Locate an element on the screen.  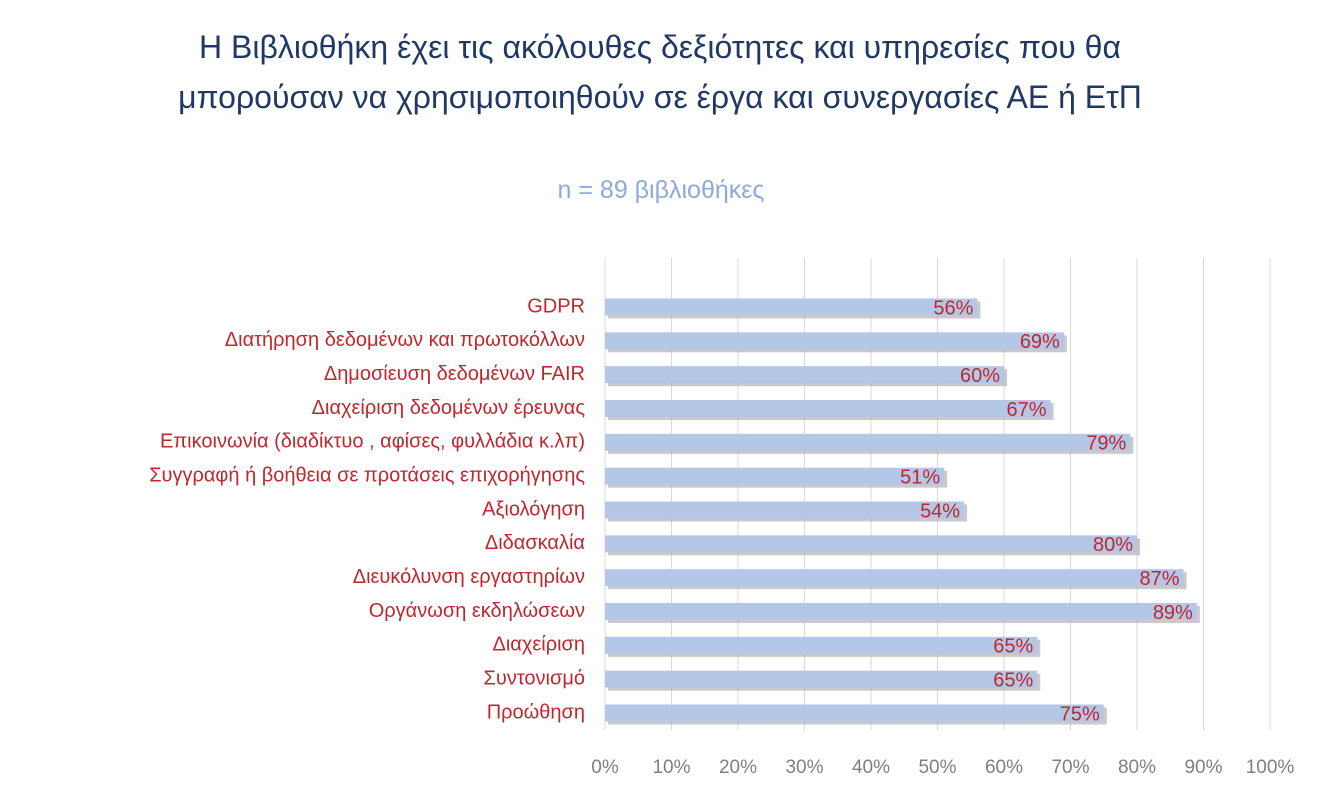
x-tick-label: 60% is located at coordinates (1004, 767).